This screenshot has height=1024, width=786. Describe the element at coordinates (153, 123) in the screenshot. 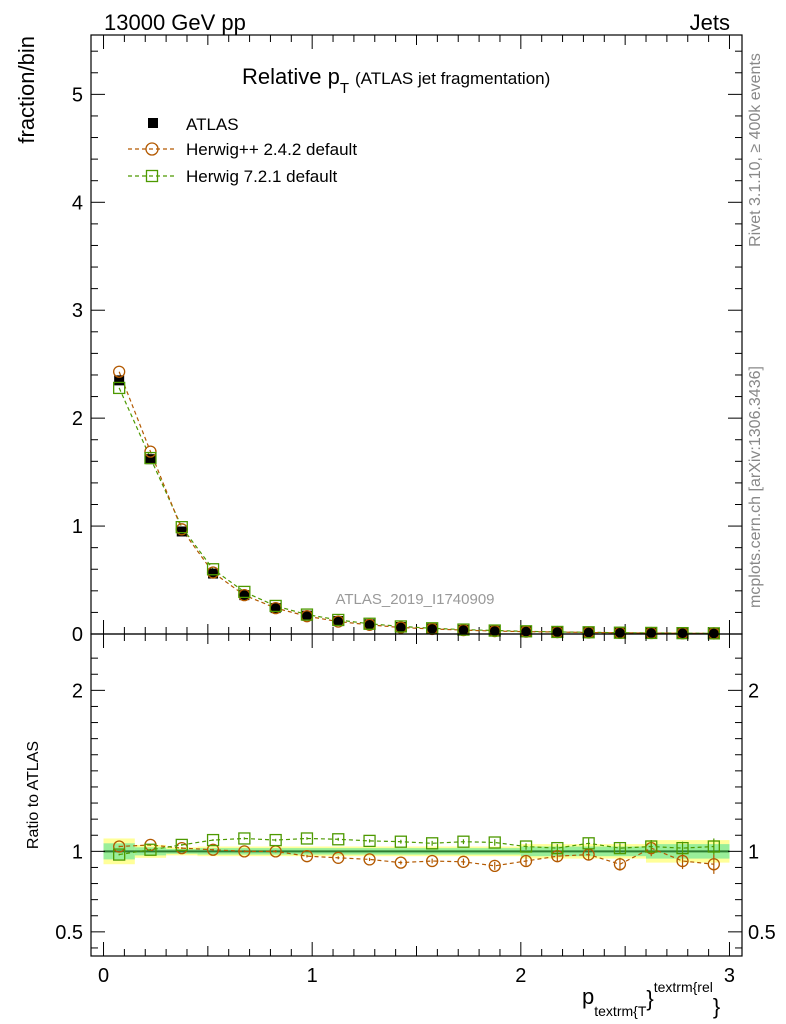

I see `legend-marker-atlas` at that location.